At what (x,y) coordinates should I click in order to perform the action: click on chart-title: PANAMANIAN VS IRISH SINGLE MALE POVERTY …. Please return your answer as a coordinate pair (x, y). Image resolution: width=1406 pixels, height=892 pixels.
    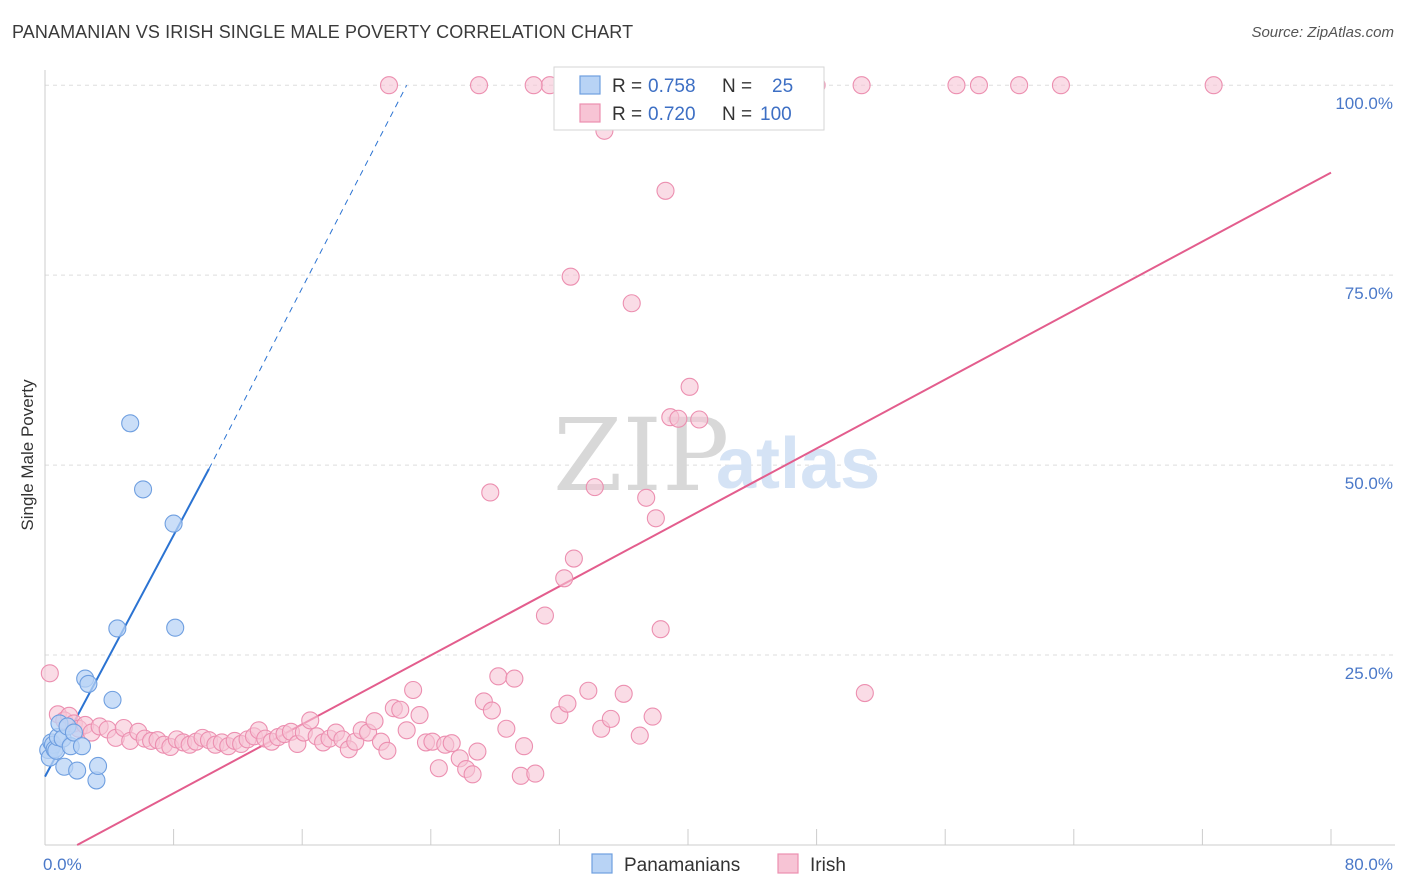
    Looking at the image, I should click on (323, 32).